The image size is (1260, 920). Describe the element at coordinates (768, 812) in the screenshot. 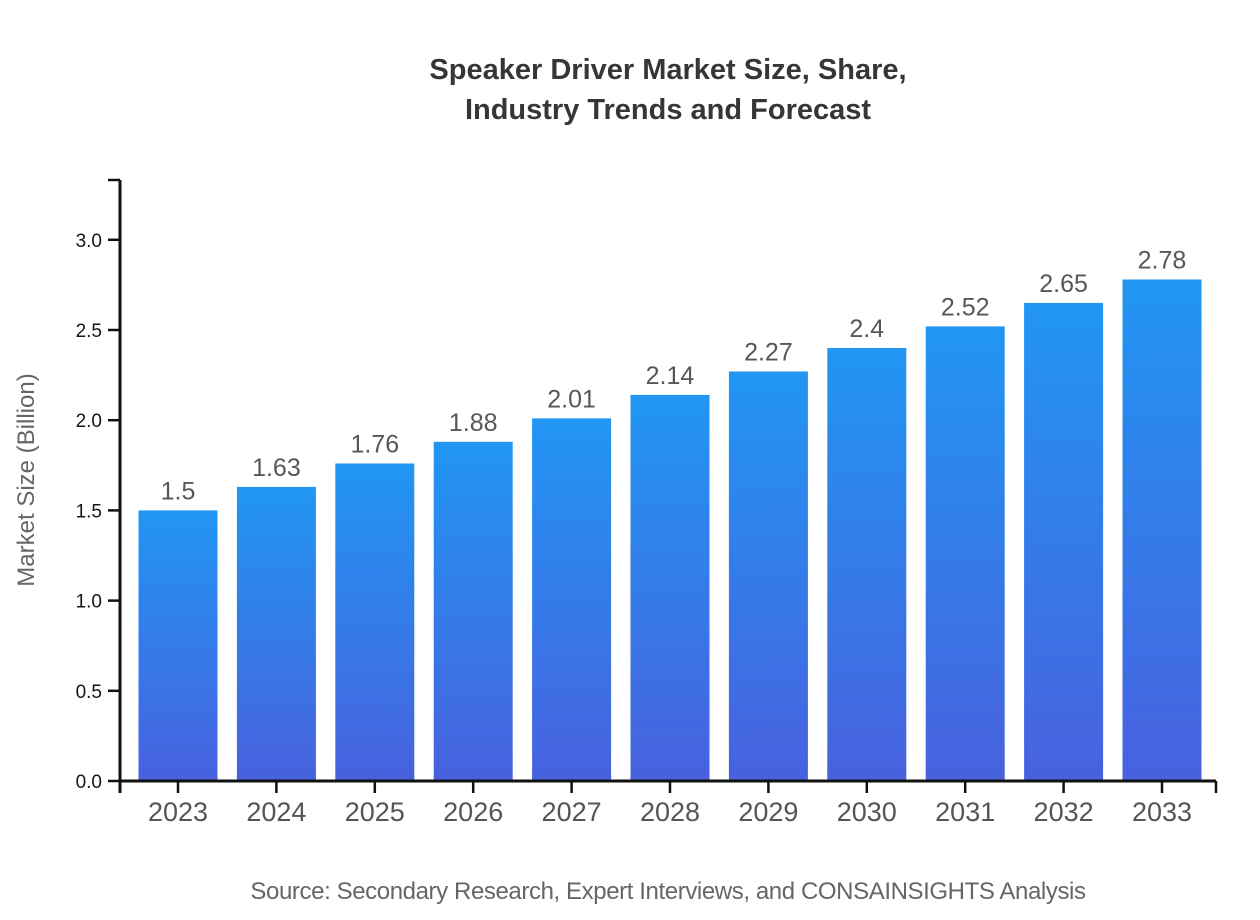

I see `x-tick-label: 2029` at that location.